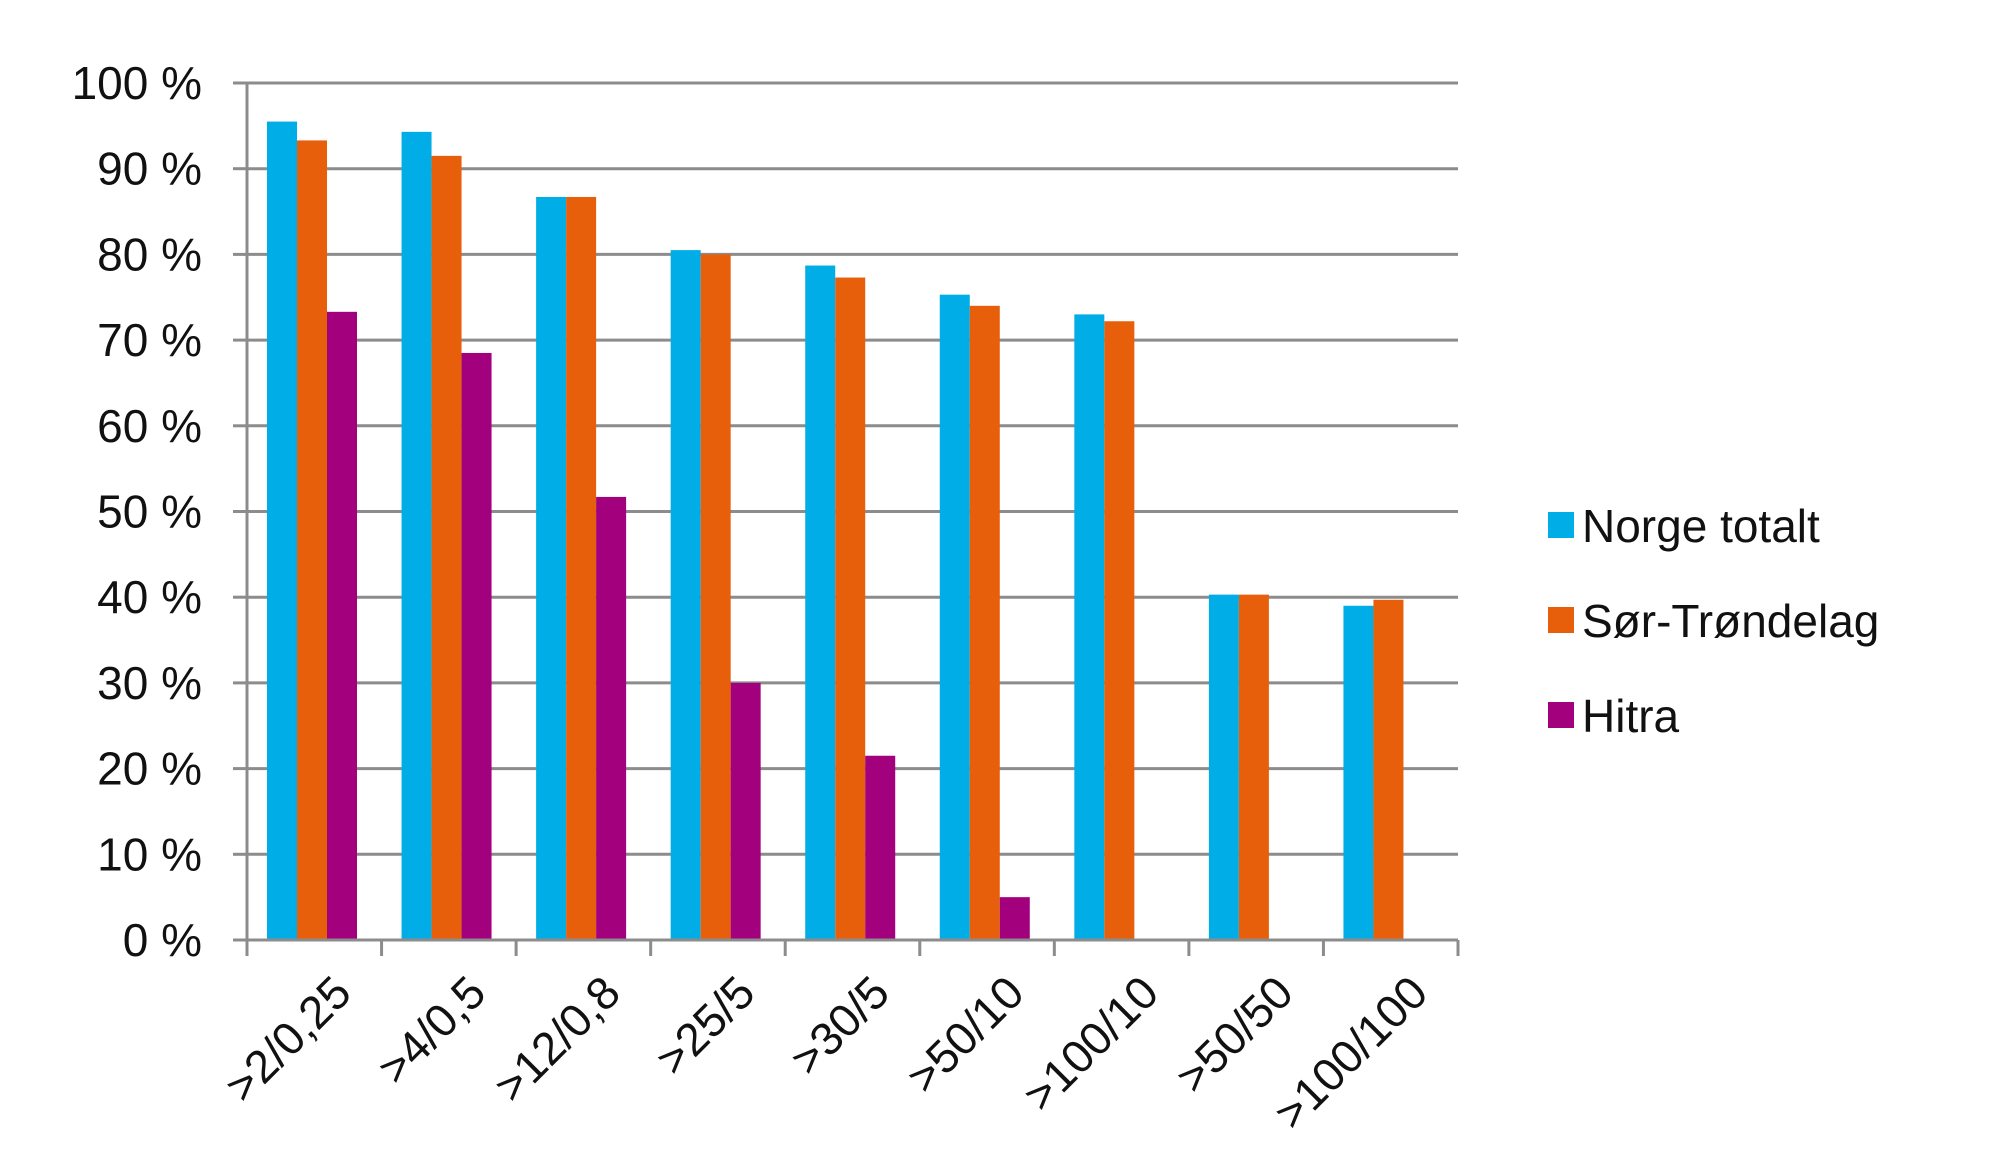 The width and height of the screenshot is (2000, 1151). What do you see at coordinates (704, 1025) in the screenshot?
I see `x-tick-label: >25/5` at bounding box center [704, 1025].